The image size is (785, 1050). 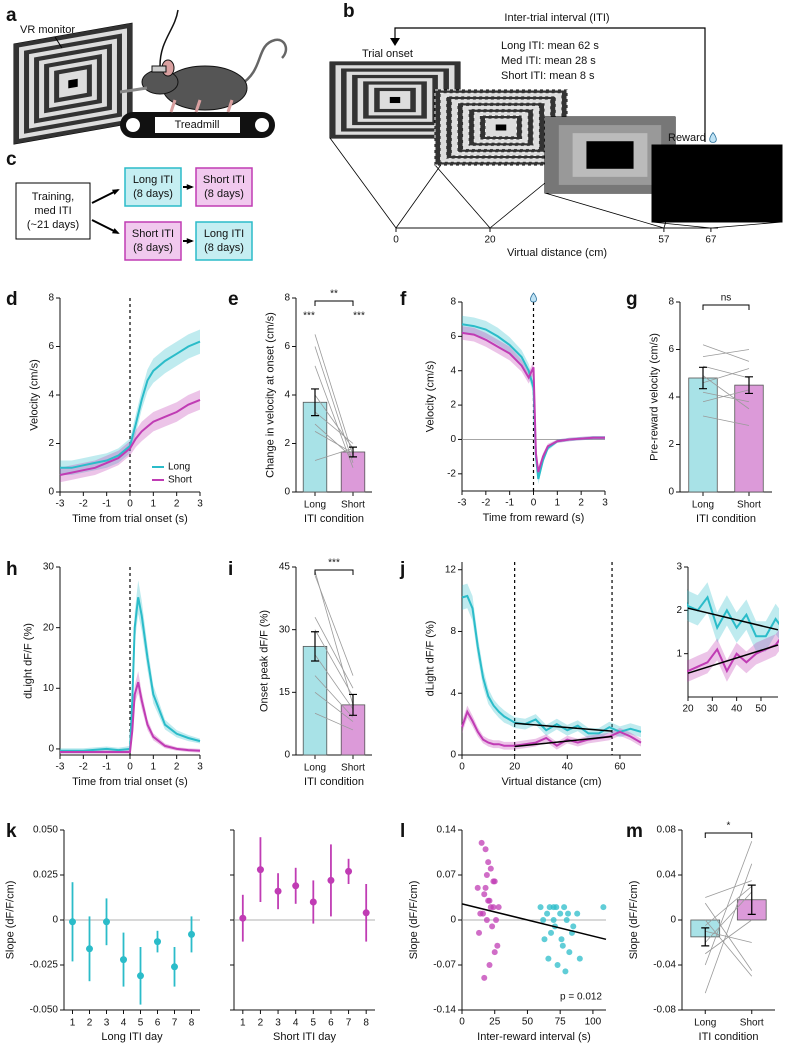 I want to click on y-axis-label: dLight dF/F (%), so click(x=29, y=661).